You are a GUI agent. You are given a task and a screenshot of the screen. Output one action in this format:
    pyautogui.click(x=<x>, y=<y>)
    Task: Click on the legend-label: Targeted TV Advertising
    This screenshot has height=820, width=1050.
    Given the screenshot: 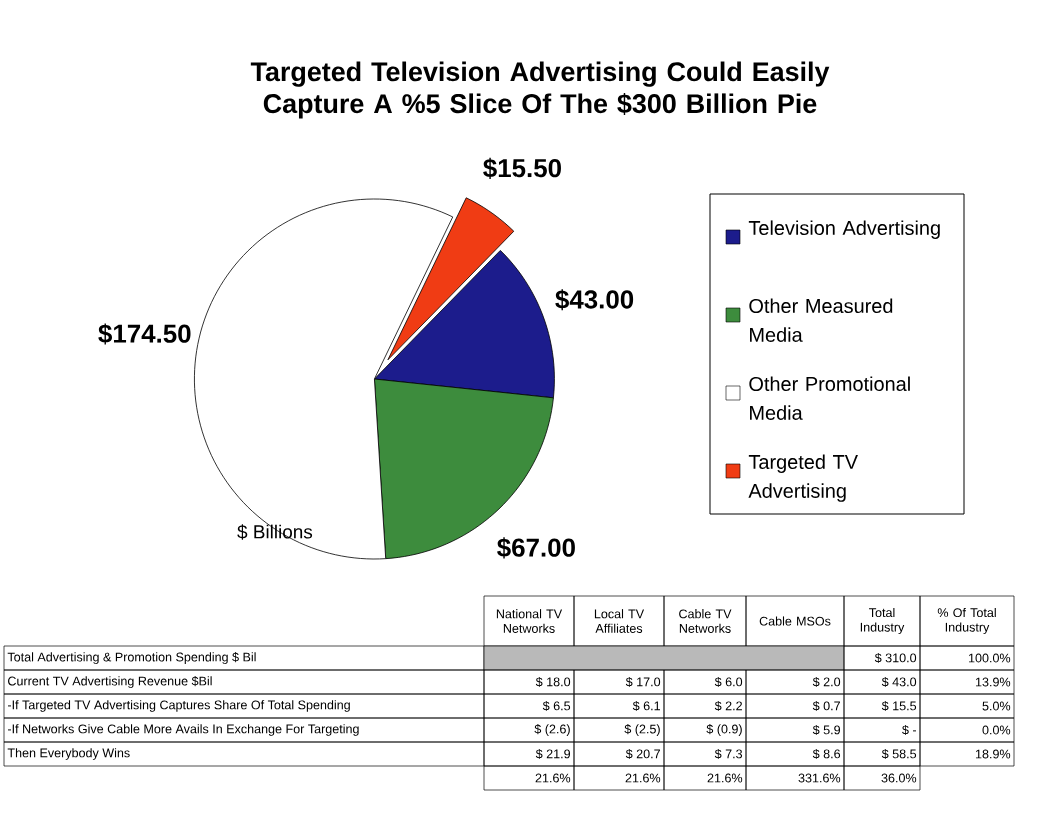 What is the action you would take?
    pyautogui.click(x=803, y=478)
    